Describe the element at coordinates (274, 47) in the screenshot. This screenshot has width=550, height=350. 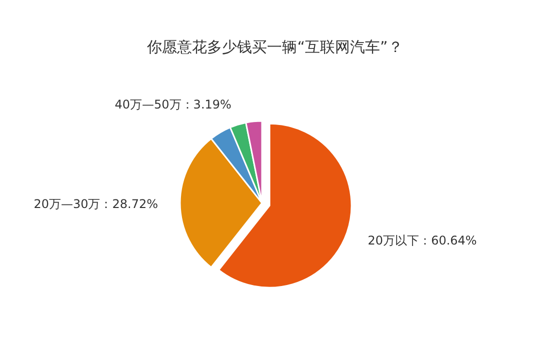
I see `chart-title: 你愿意花多少钱买一辆“互联网汽车”？` at that location.